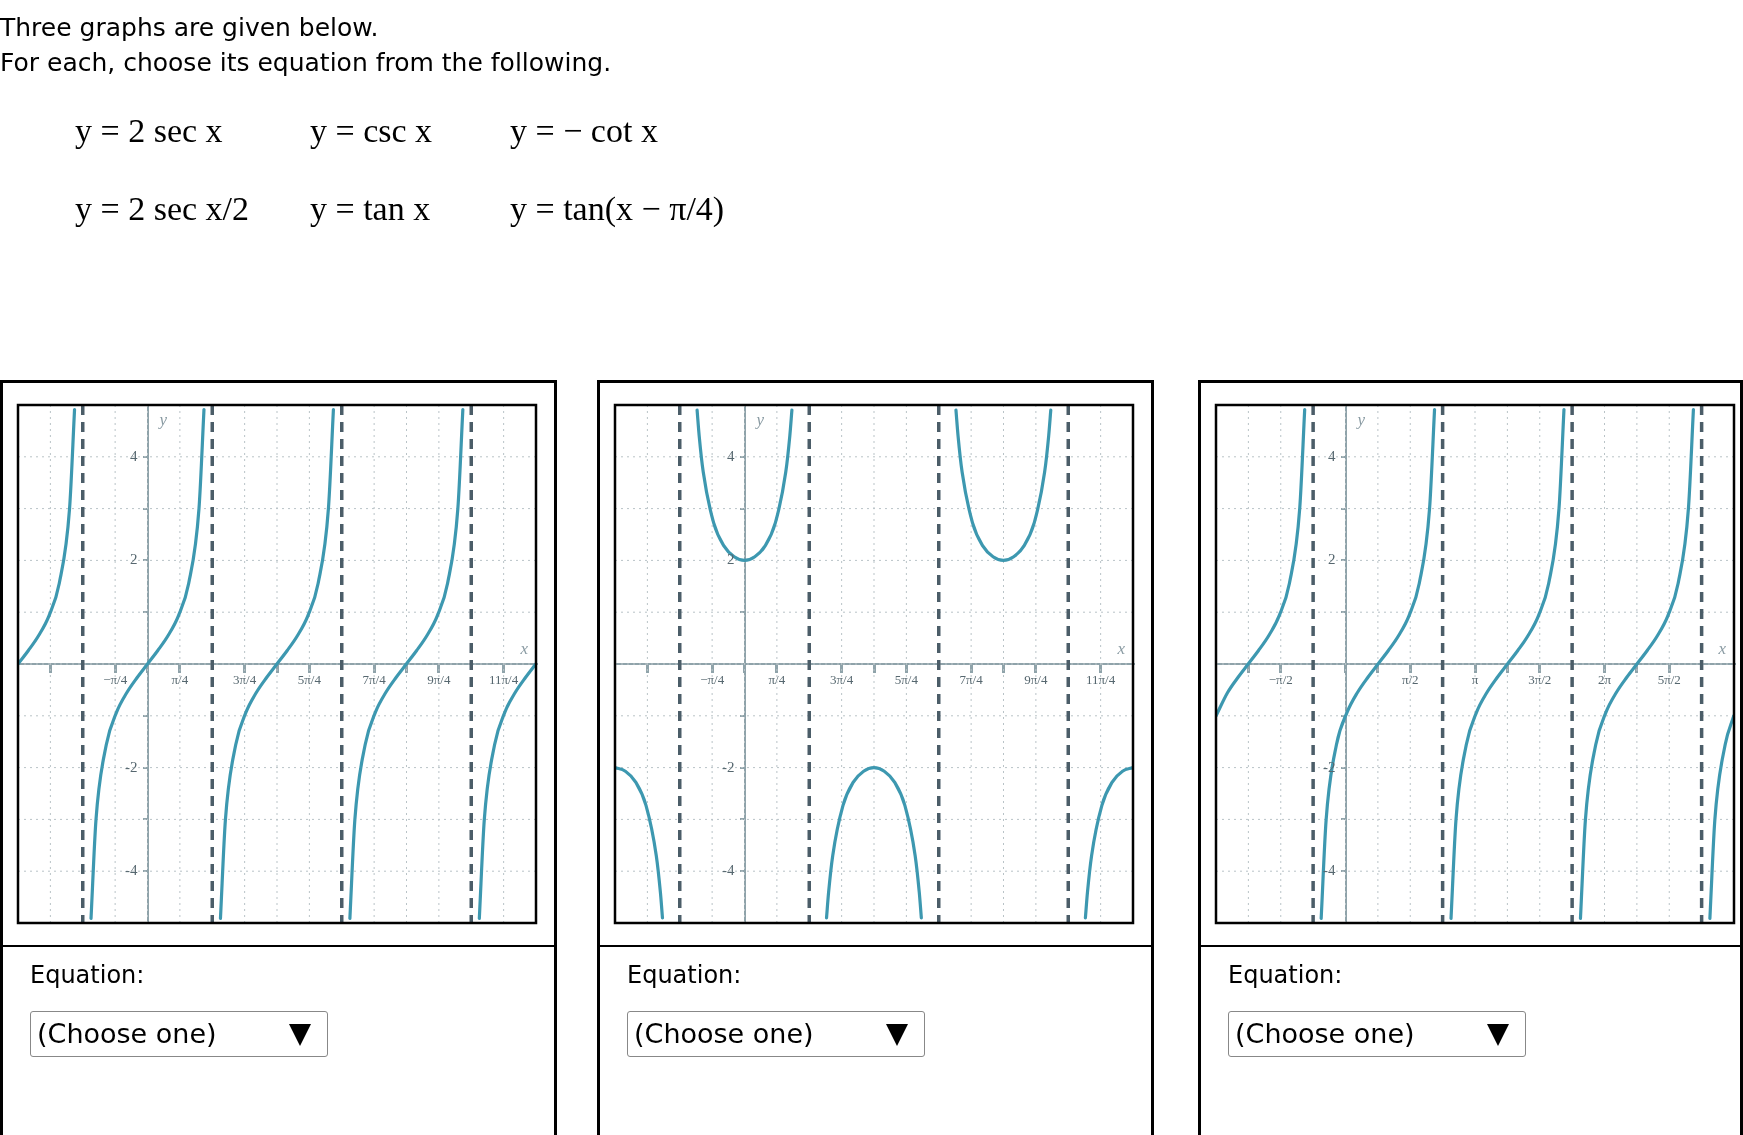  Describe the element at coordinates (163, 209) in the screenshot. I see `text: y = 2 sec x/2` at that location.